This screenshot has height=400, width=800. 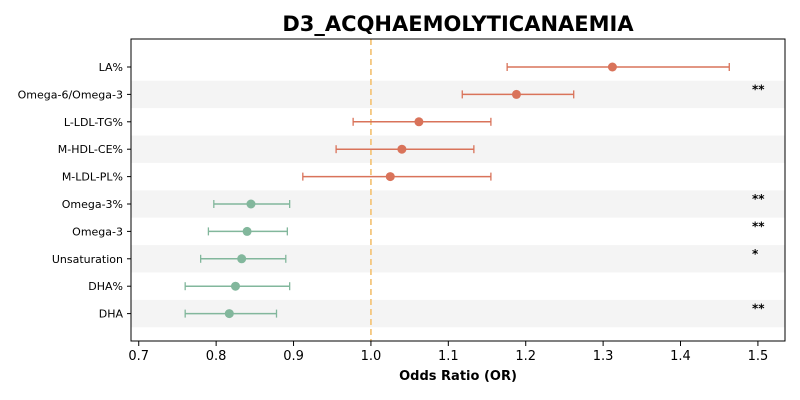 I want to click on y-tick-label: DHA%, so click(x=105, y=286).